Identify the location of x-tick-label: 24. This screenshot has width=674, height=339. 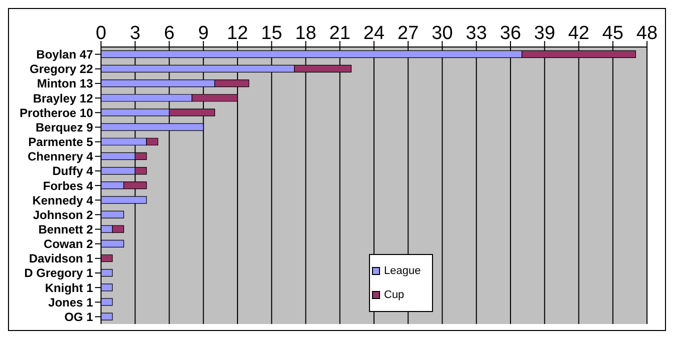
(374, 33).